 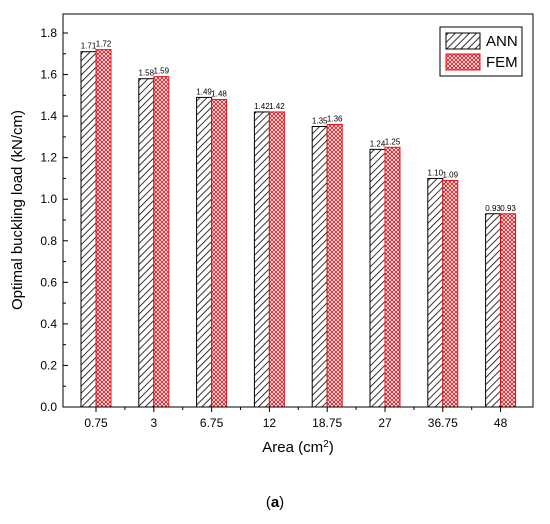 I want to click on caption-close: ), so click(x=282, y=502).